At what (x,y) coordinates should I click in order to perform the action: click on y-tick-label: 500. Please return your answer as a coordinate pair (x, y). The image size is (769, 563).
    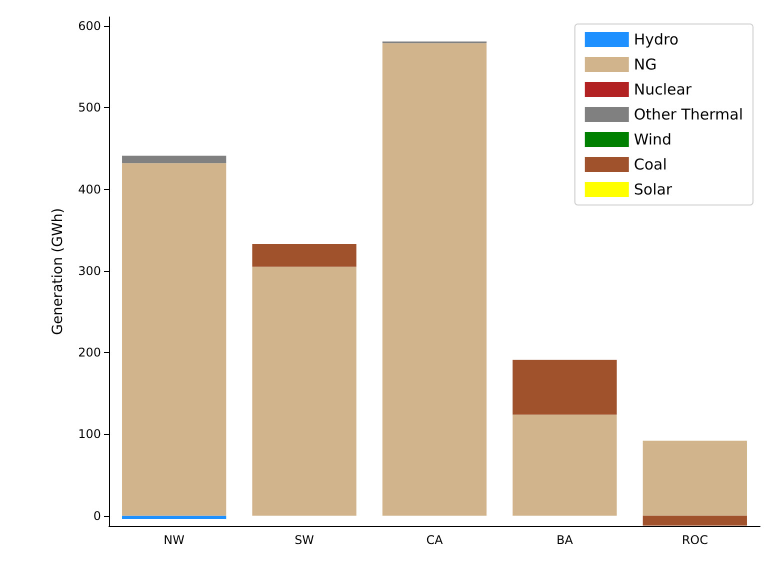
    Looking at the image, I should click on (89, 107).